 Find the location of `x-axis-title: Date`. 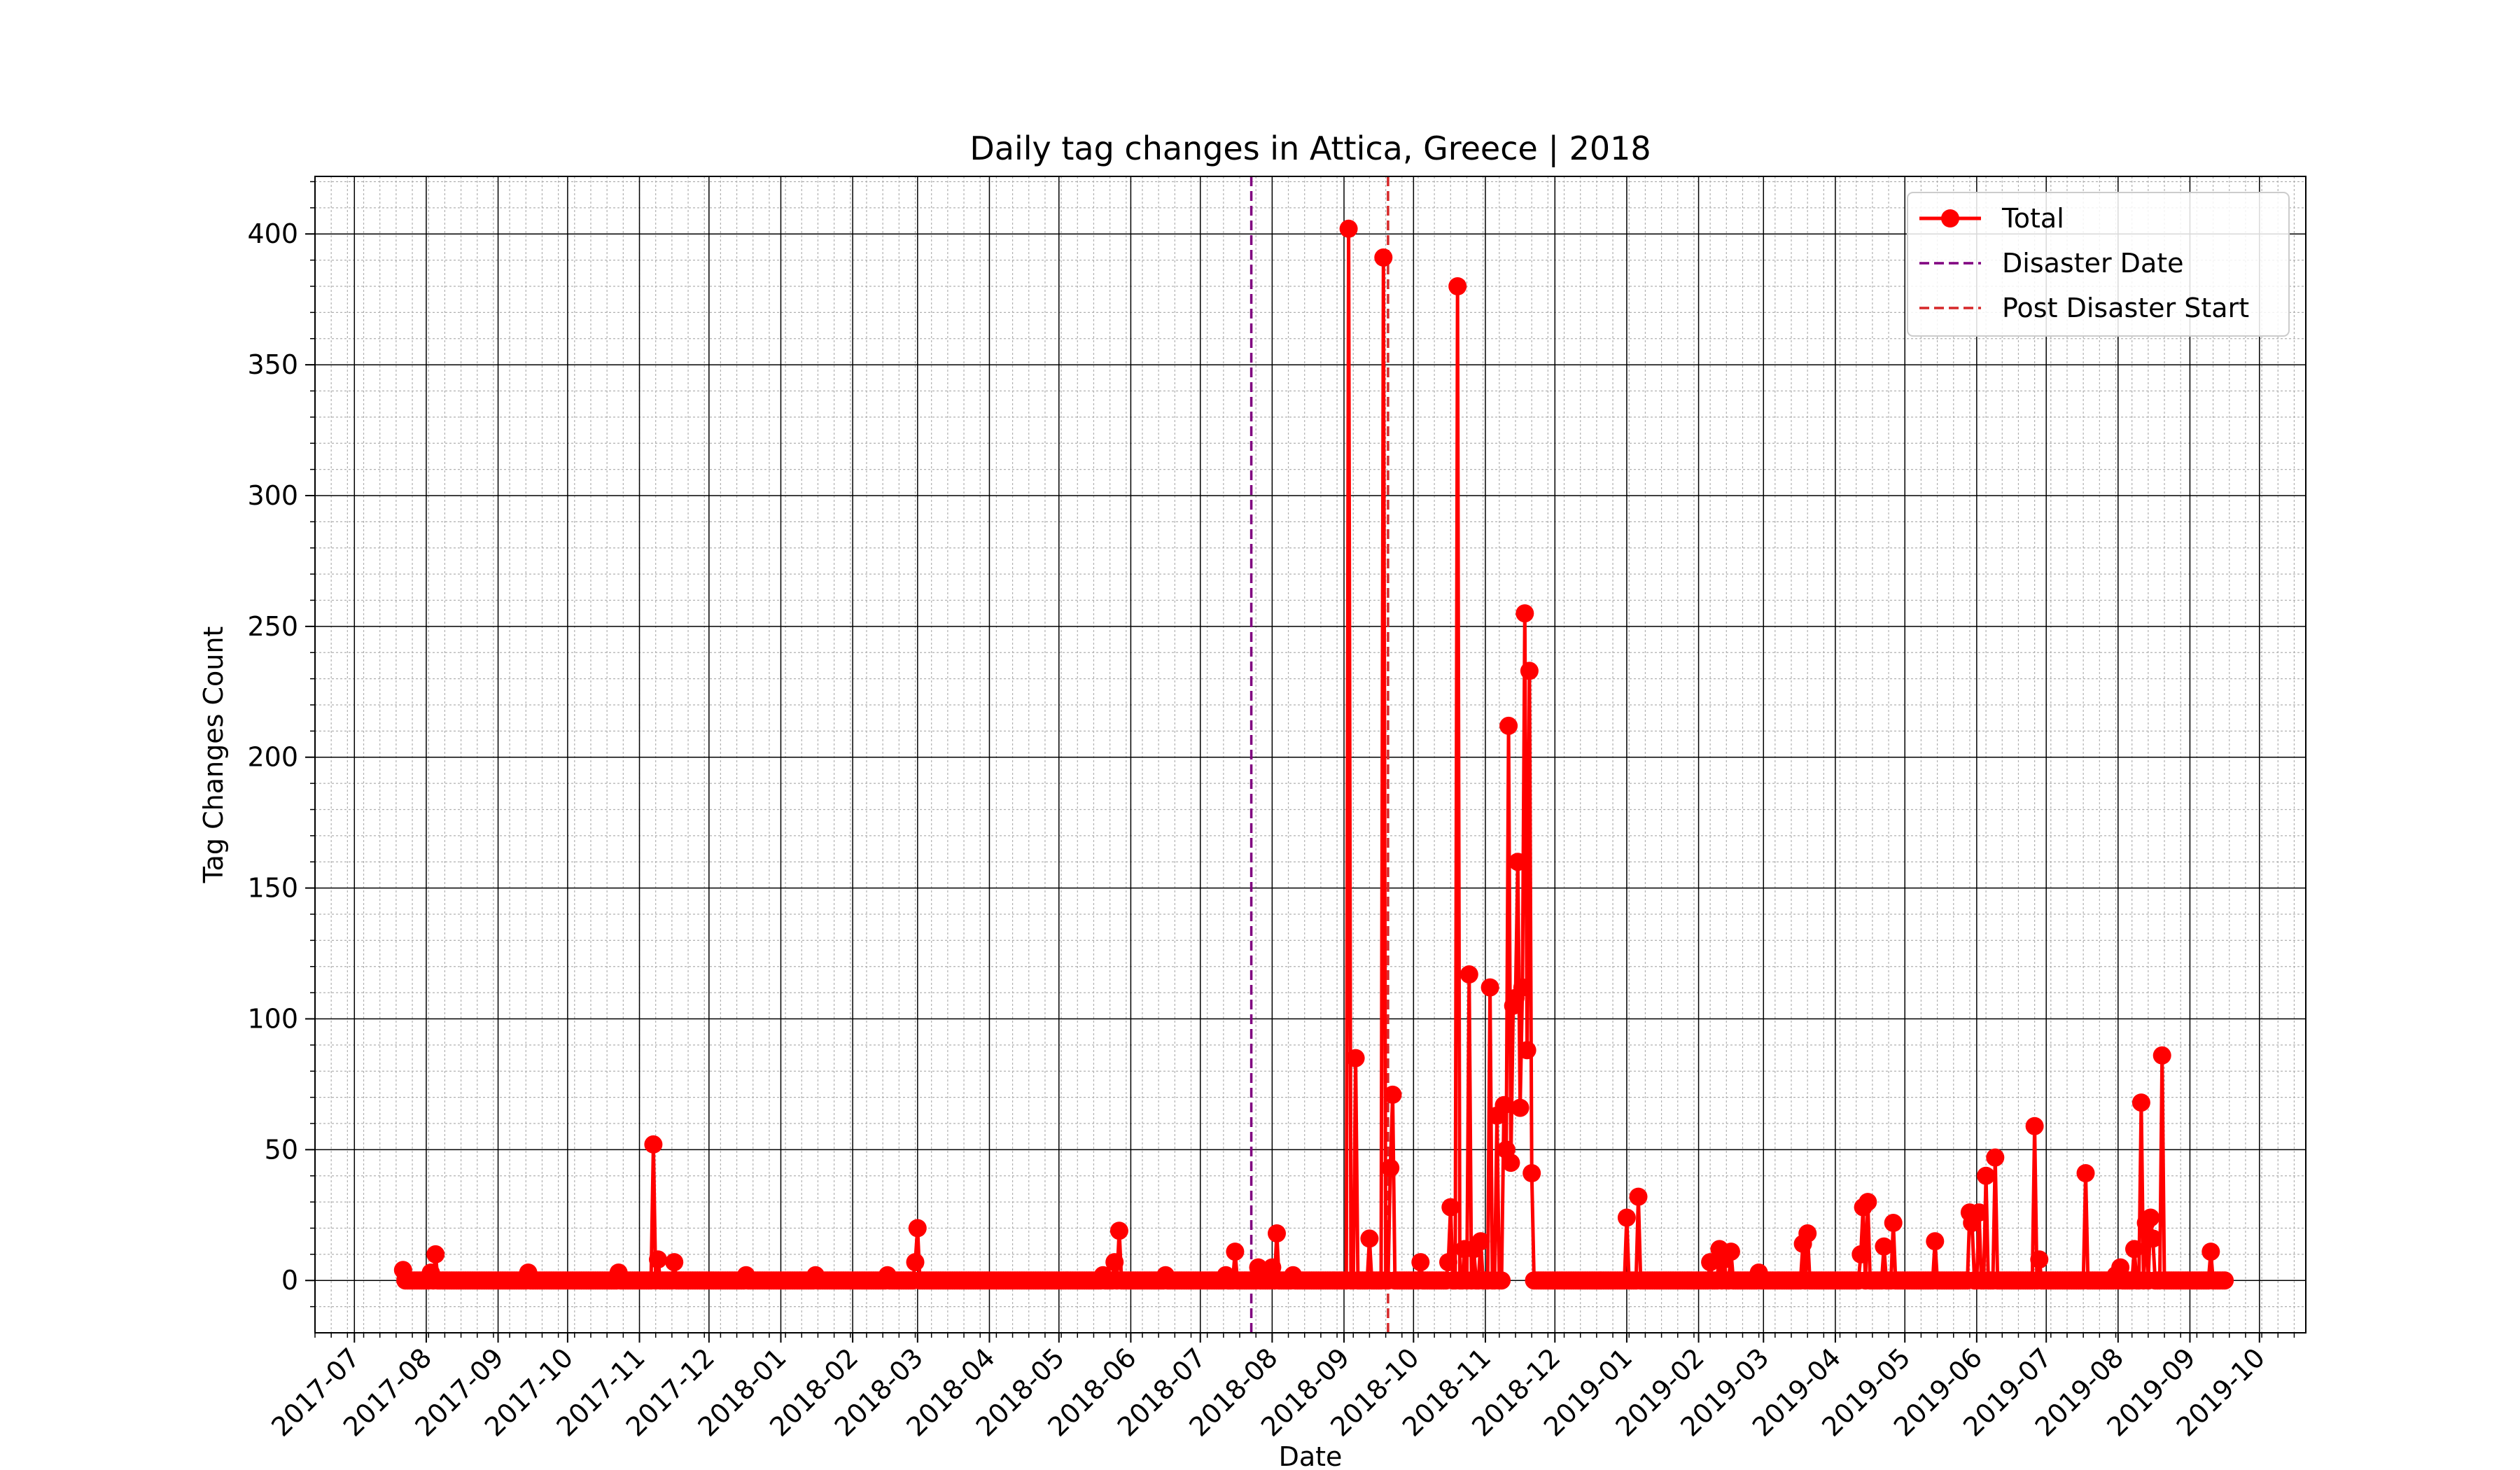

x-axis-title: Date is located at coordinates (1311, 1455).